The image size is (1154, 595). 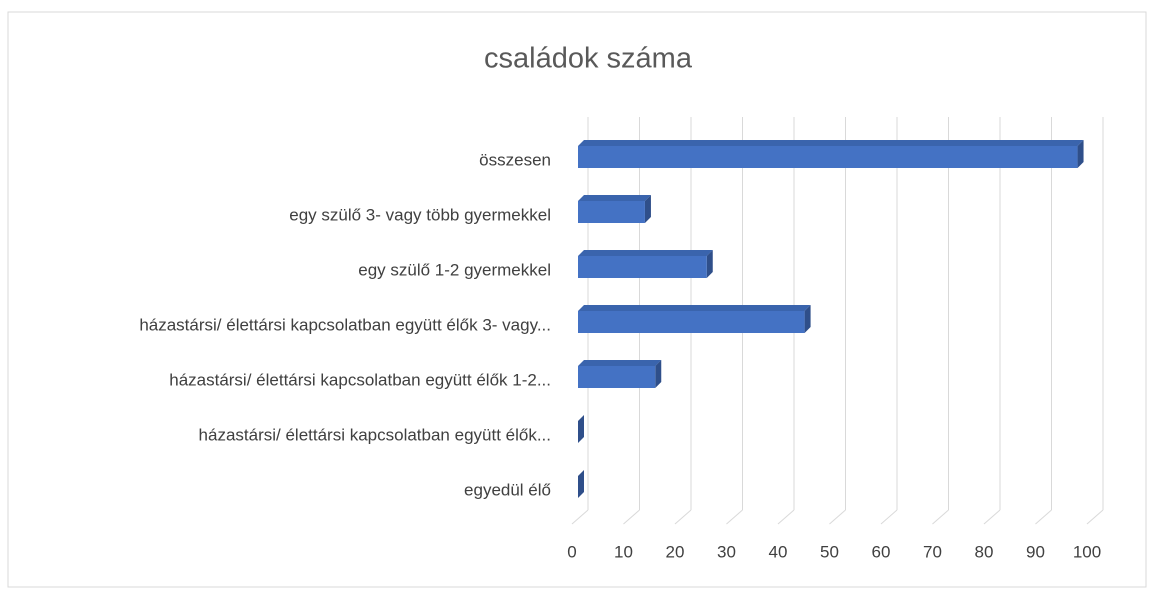 What do you see at coordinates (675, 551) in the screenshot?
I see `x-tick-label: 20` at bounding box center [675, 551].